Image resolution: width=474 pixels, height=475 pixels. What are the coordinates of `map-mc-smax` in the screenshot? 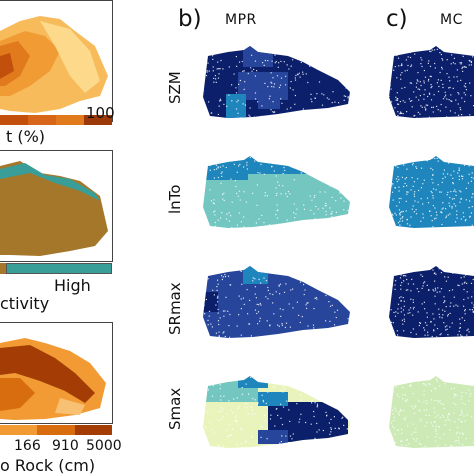 It's located at (429, 412).